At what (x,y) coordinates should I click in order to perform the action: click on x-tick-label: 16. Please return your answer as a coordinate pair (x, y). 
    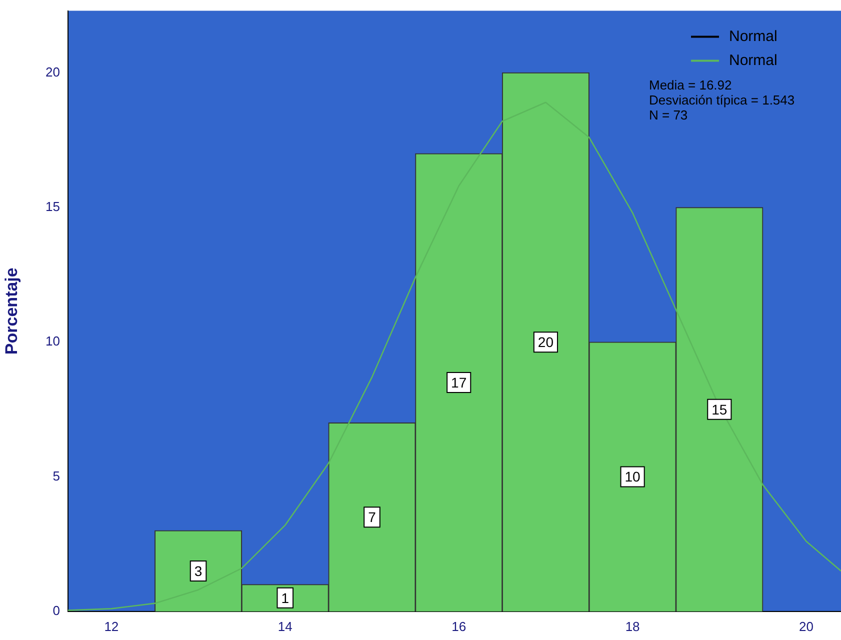
    Looking at the image, I should click on (459, 626).